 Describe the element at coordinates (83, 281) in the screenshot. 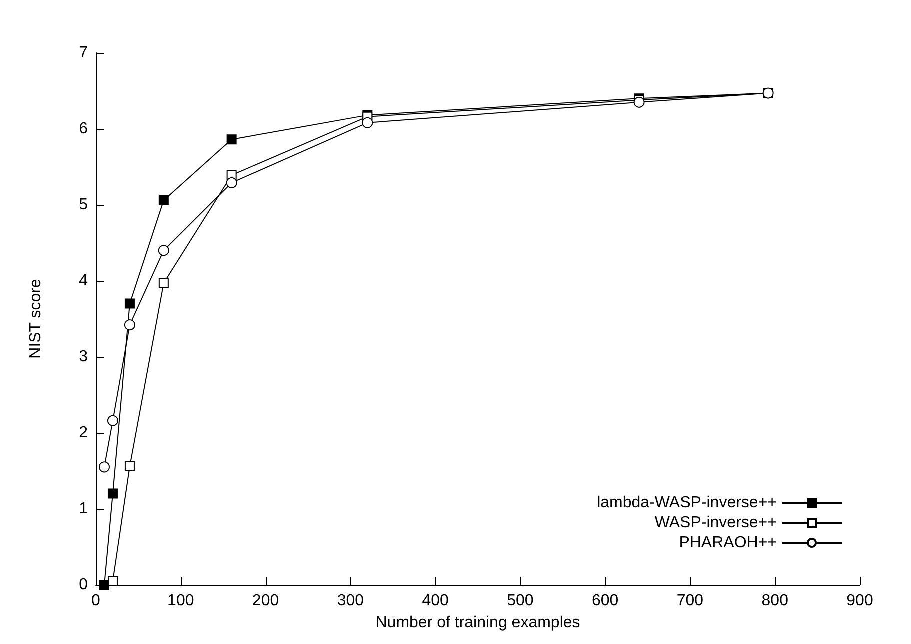

I see `y-tick-label: 4` at that location.